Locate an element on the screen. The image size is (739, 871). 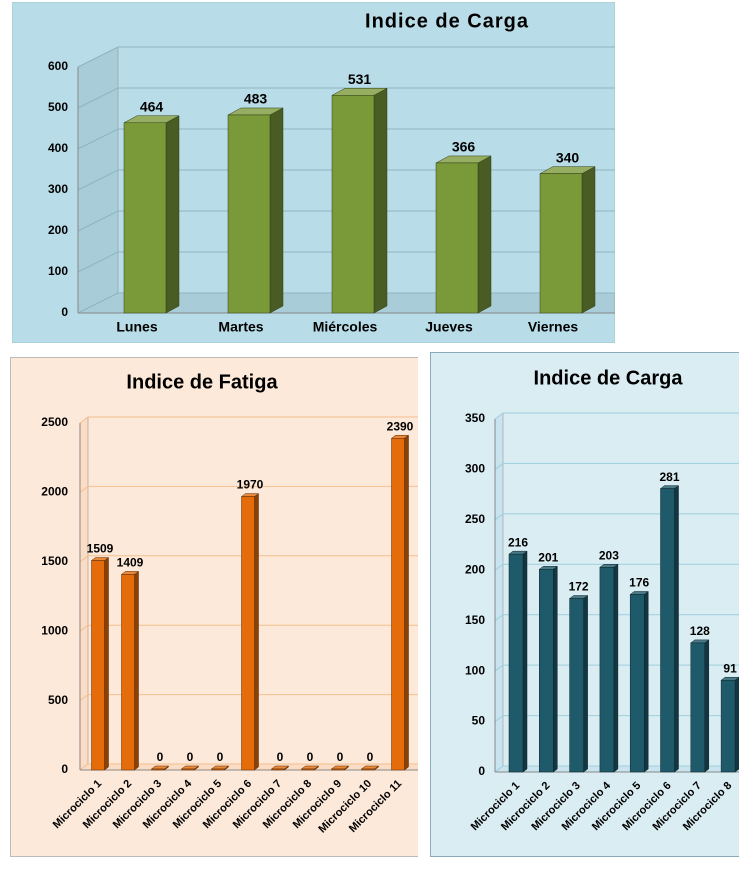
value-label: 483 is located at coordinates (256, 99).